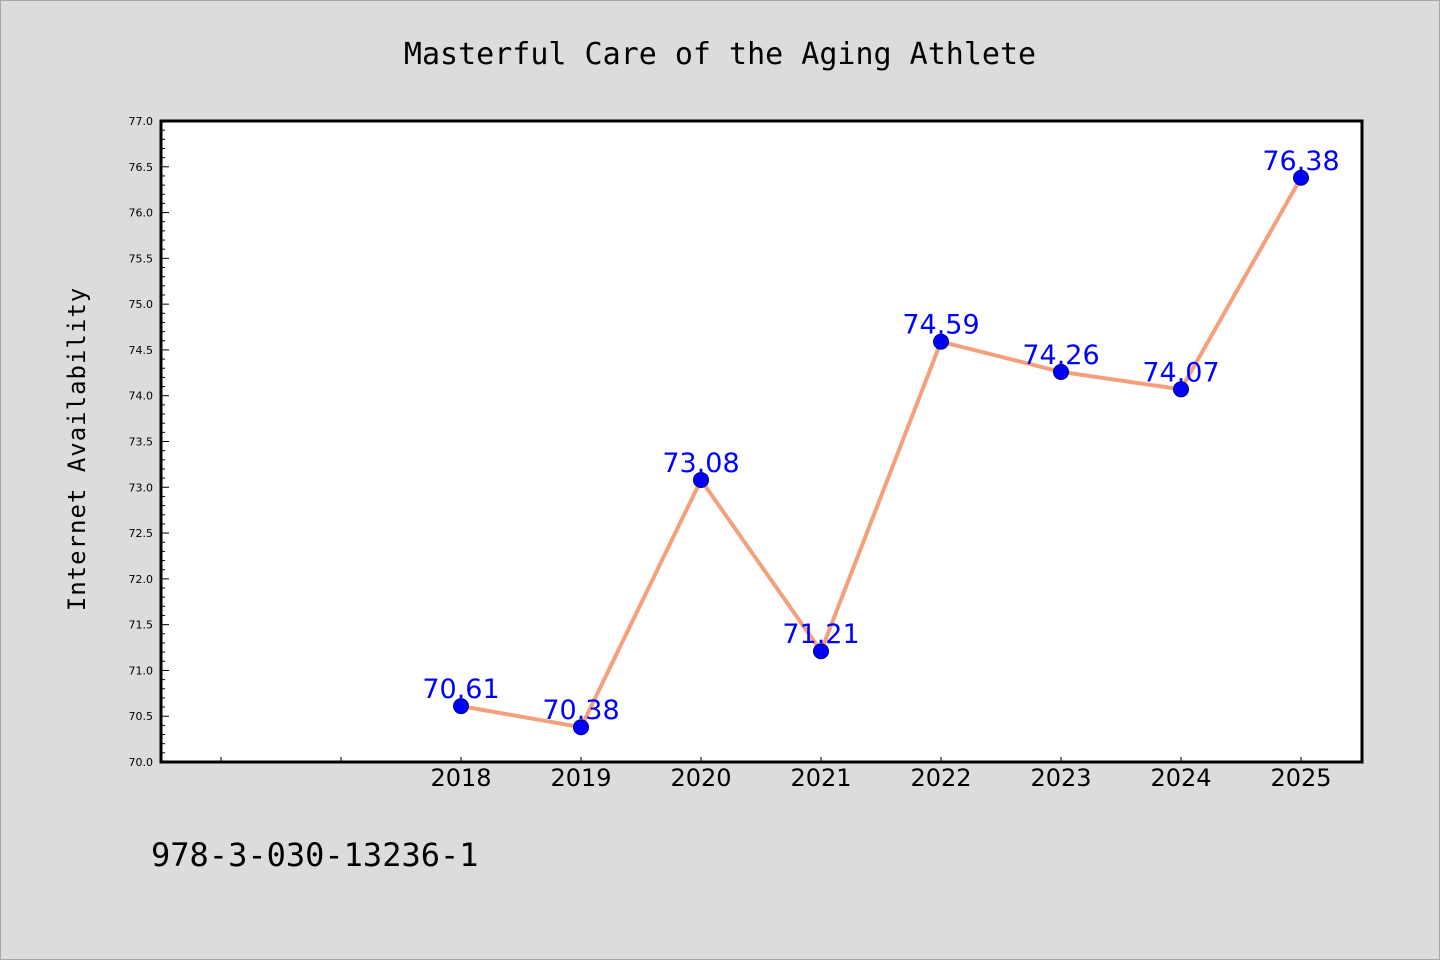 The height and width of the screenshot is (960, 1440). What do you see at coordinates (1300, 778) in the screenshot?
I see `x-tick-label: 2025` at bounding box center [1300, 778].